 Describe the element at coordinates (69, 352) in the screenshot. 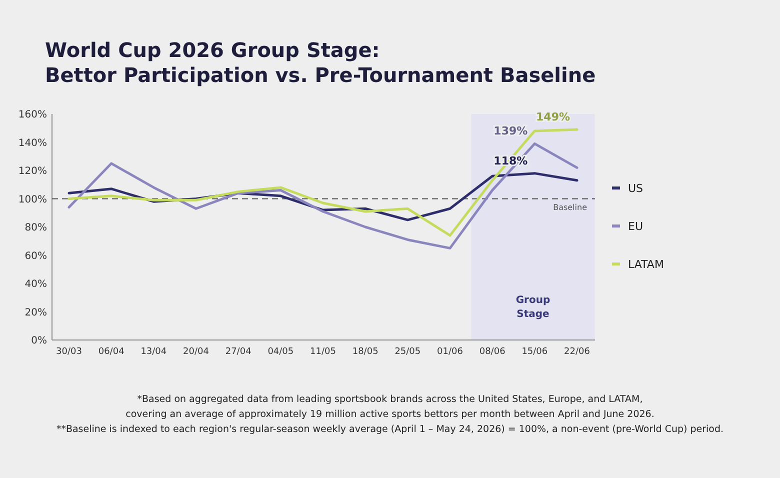

I see `x-tick-label: 30/03` at that location.